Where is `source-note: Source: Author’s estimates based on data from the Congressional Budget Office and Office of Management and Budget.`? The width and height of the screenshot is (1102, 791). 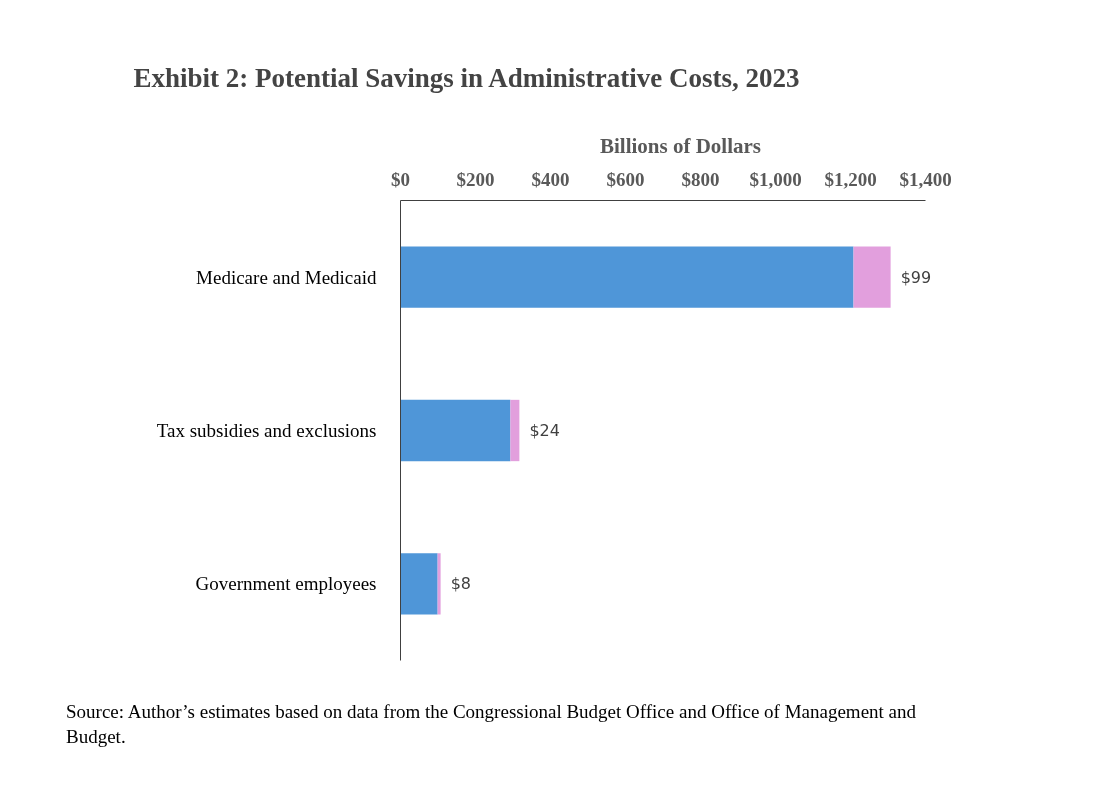 source-note: Source: Author’s estimates based on data from the Congressional Budget Office and Office of Management and Budget. is located at coordinates (491, 724).